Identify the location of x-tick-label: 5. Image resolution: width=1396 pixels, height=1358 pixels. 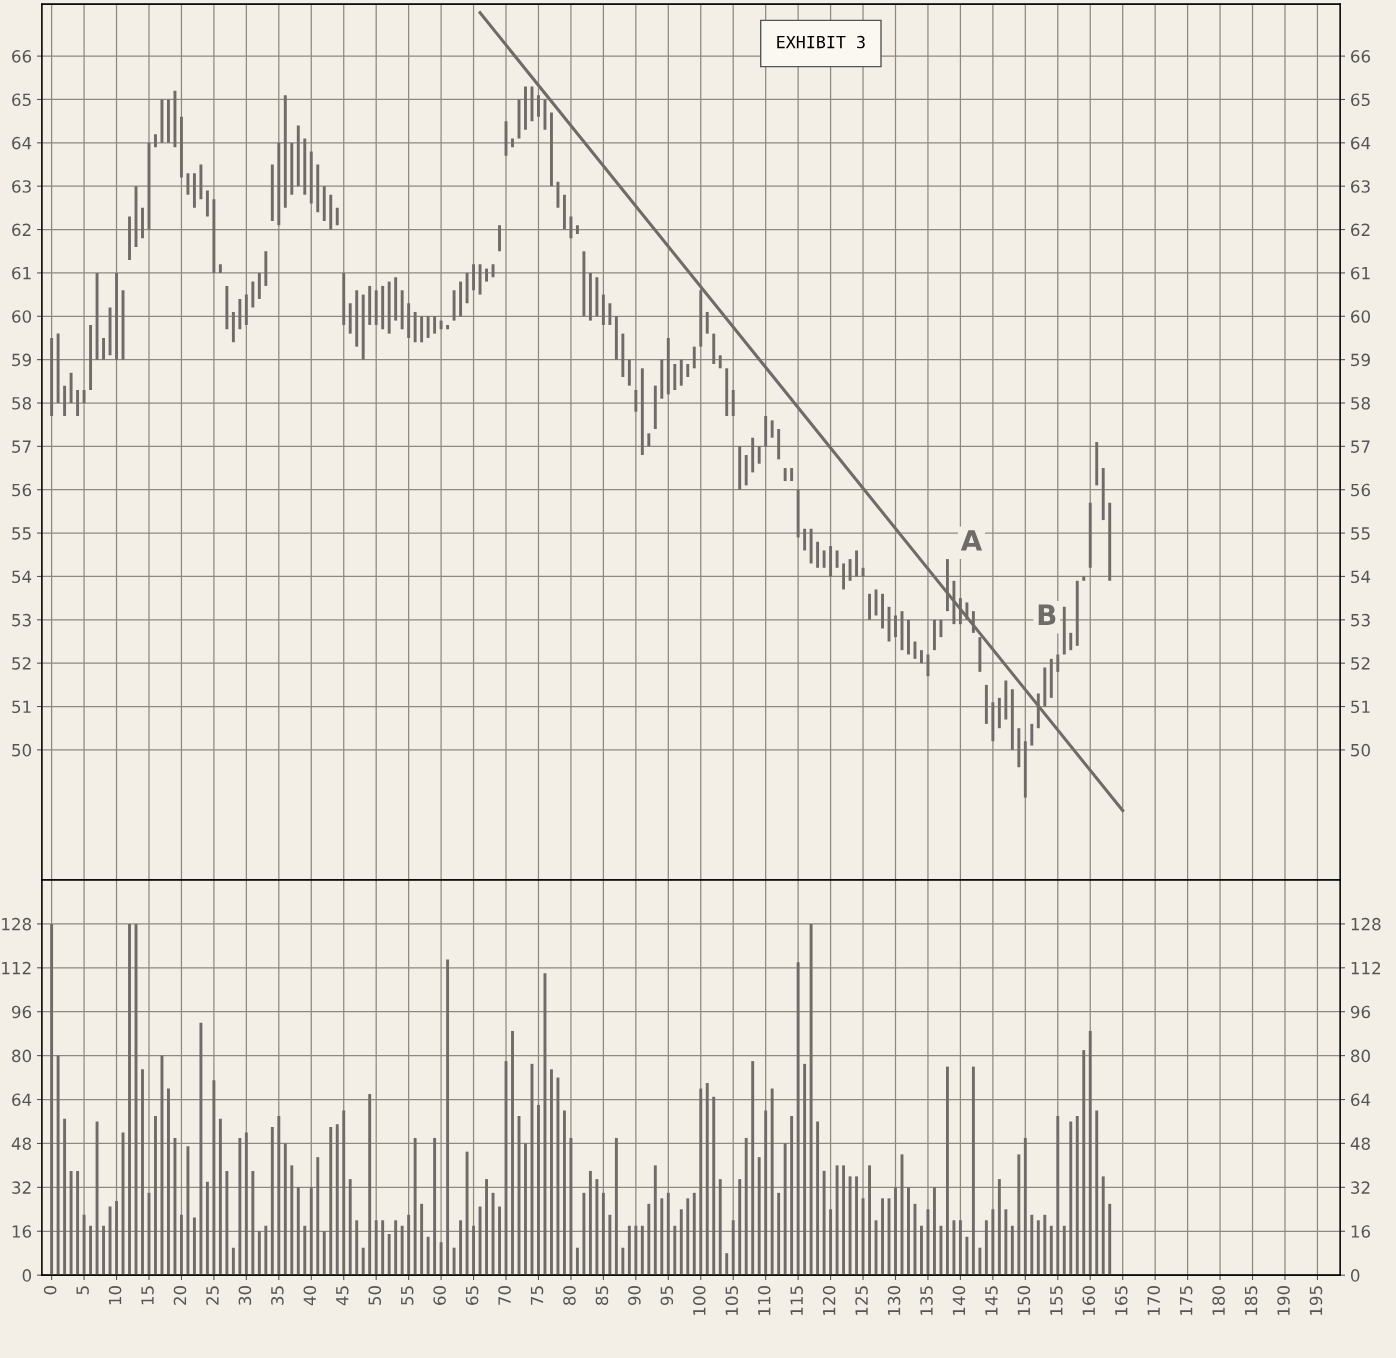
(82, 1290).